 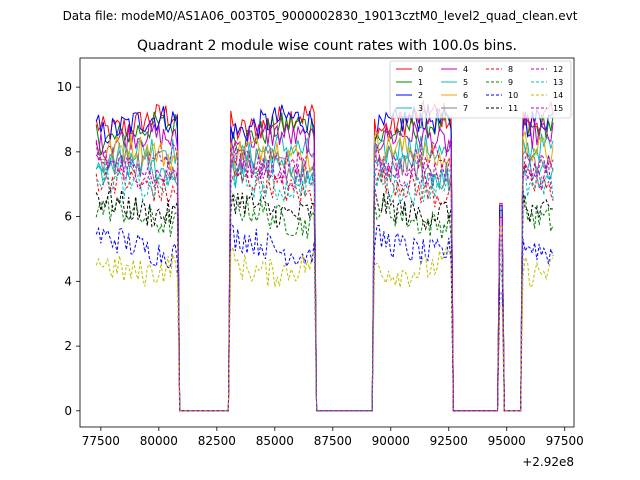 What do you see at coordinates (420, 69) in the screenshot?
I see `legend-label-0: 0` at bounding box center [420, 69].